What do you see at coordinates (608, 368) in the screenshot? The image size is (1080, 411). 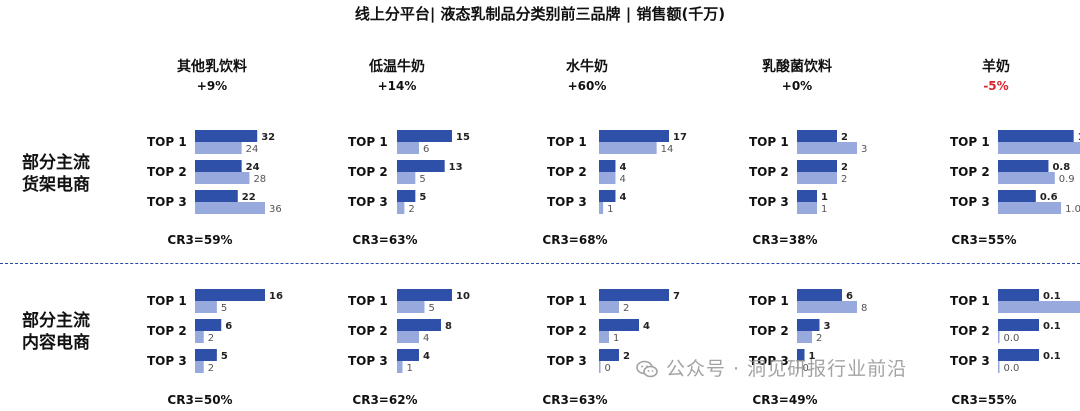 I see `data-label-comparison: 0` at bounding box center [608, 368].